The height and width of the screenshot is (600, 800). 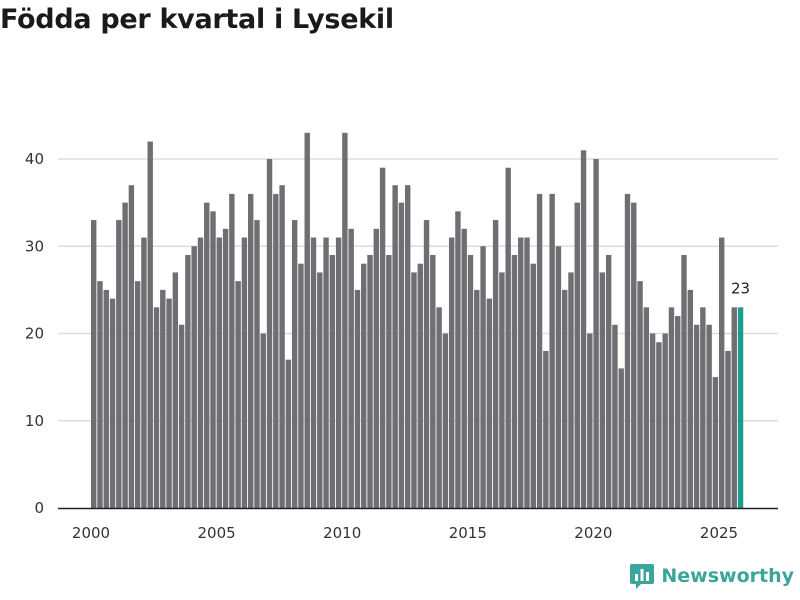 I want to click on y-tick-label: 0, so click(x=39, y=508).